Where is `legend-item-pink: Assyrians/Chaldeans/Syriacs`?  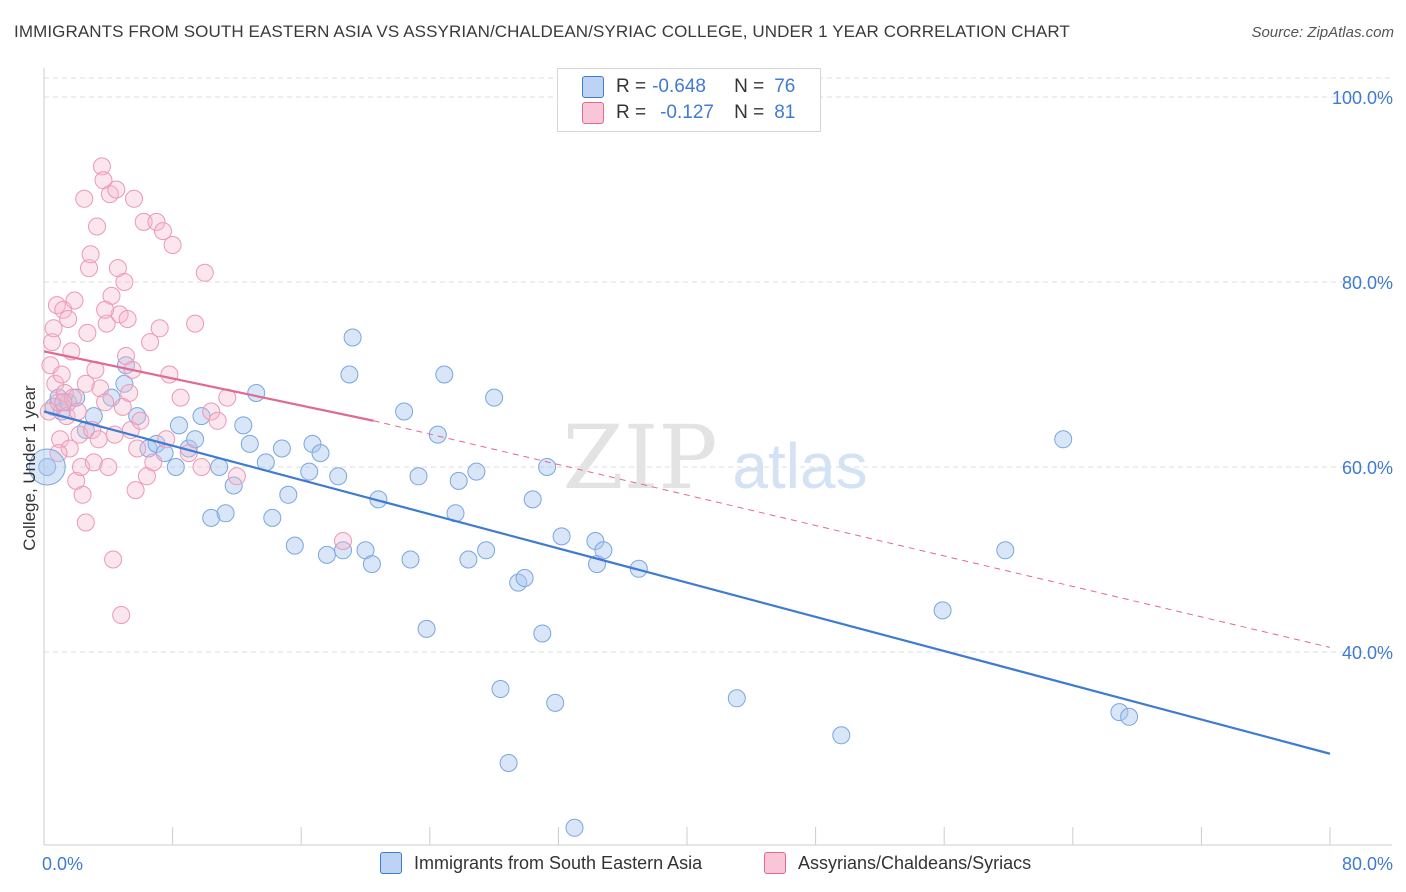
legend-item-pink: Assyrians/Chaldeans/Syriacs is located at coordinates (897, 863).